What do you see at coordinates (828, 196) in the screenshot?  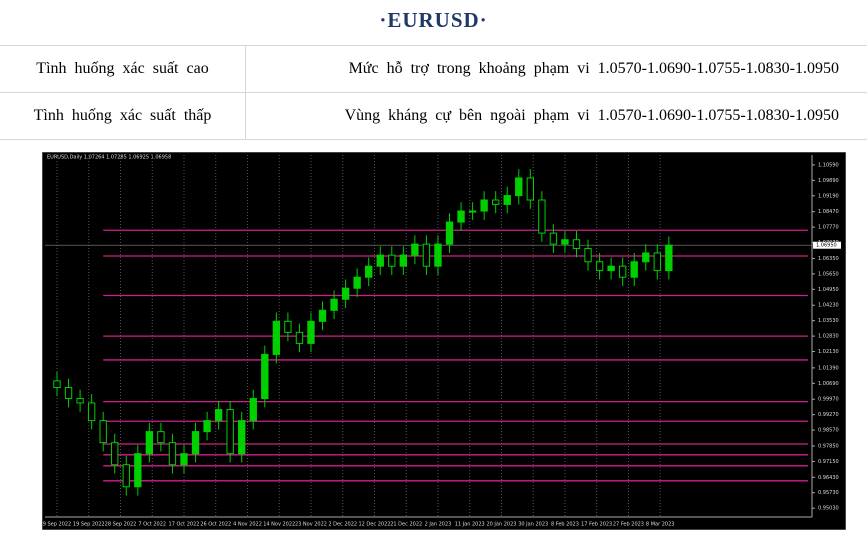 I see `y-tick-label: 1.09190` at bounding box center [828, 196].